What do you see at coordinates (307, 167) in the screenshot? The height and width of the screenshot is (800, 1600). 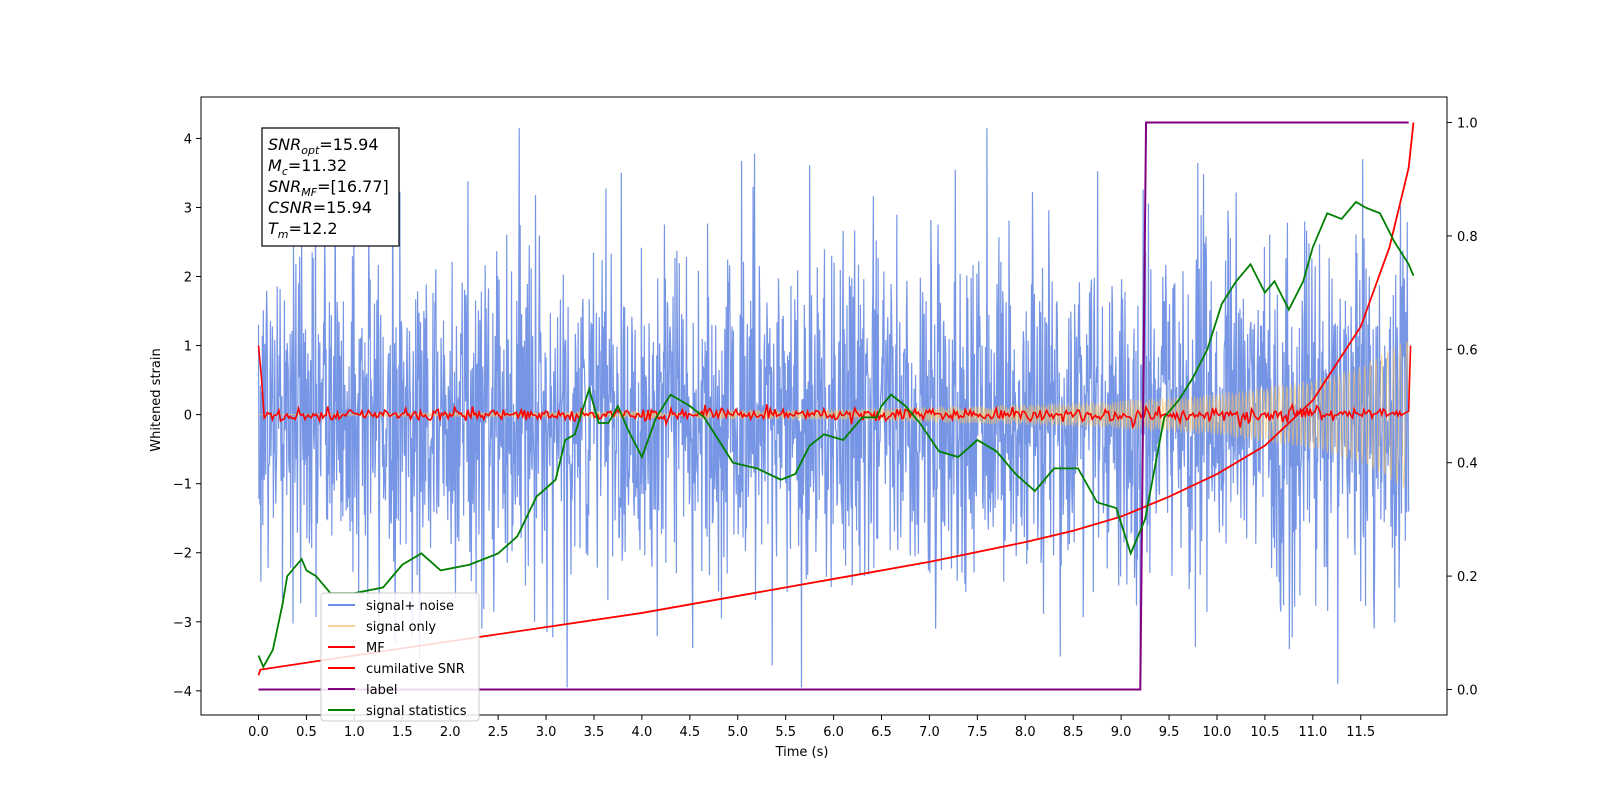 I see `stats-line: Mc=11.32` at bounding box center [307, 167].